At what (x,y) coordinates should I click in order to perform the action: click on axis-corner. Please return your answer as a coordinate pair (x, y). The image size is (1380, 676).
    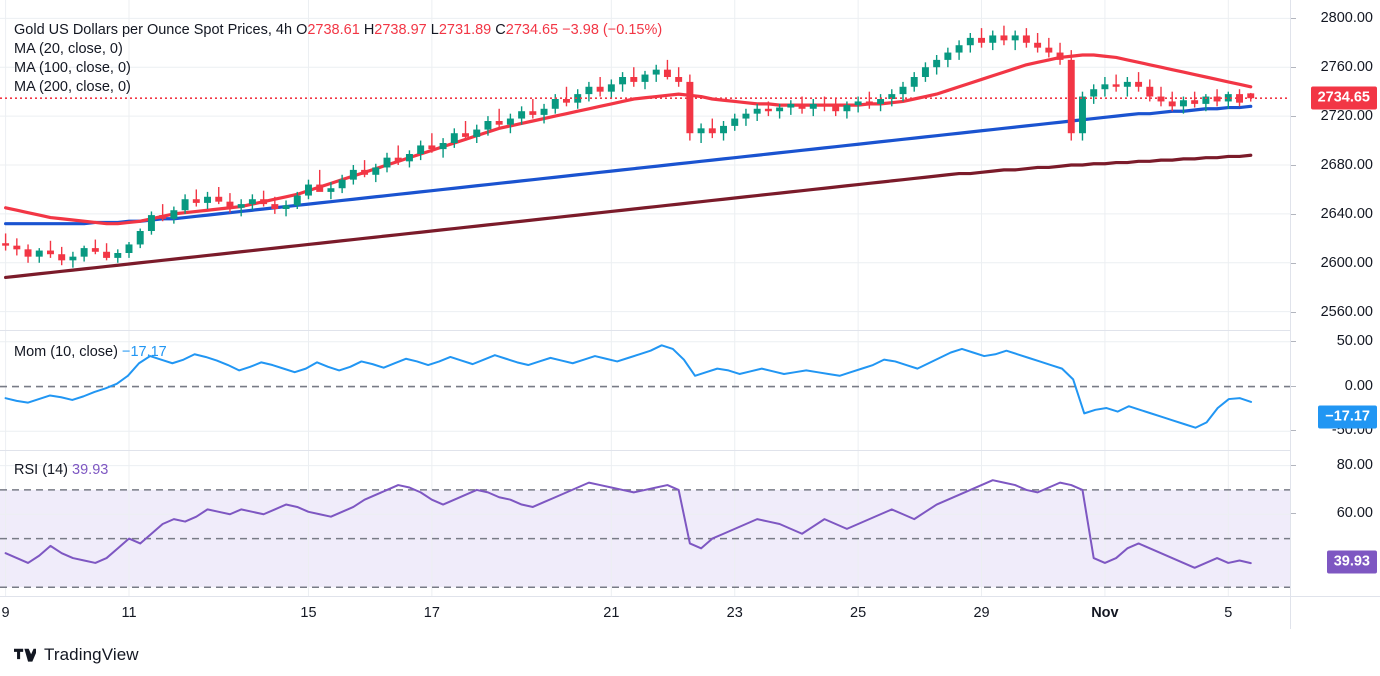
    Looking at the image, I should click on (1335, 612).